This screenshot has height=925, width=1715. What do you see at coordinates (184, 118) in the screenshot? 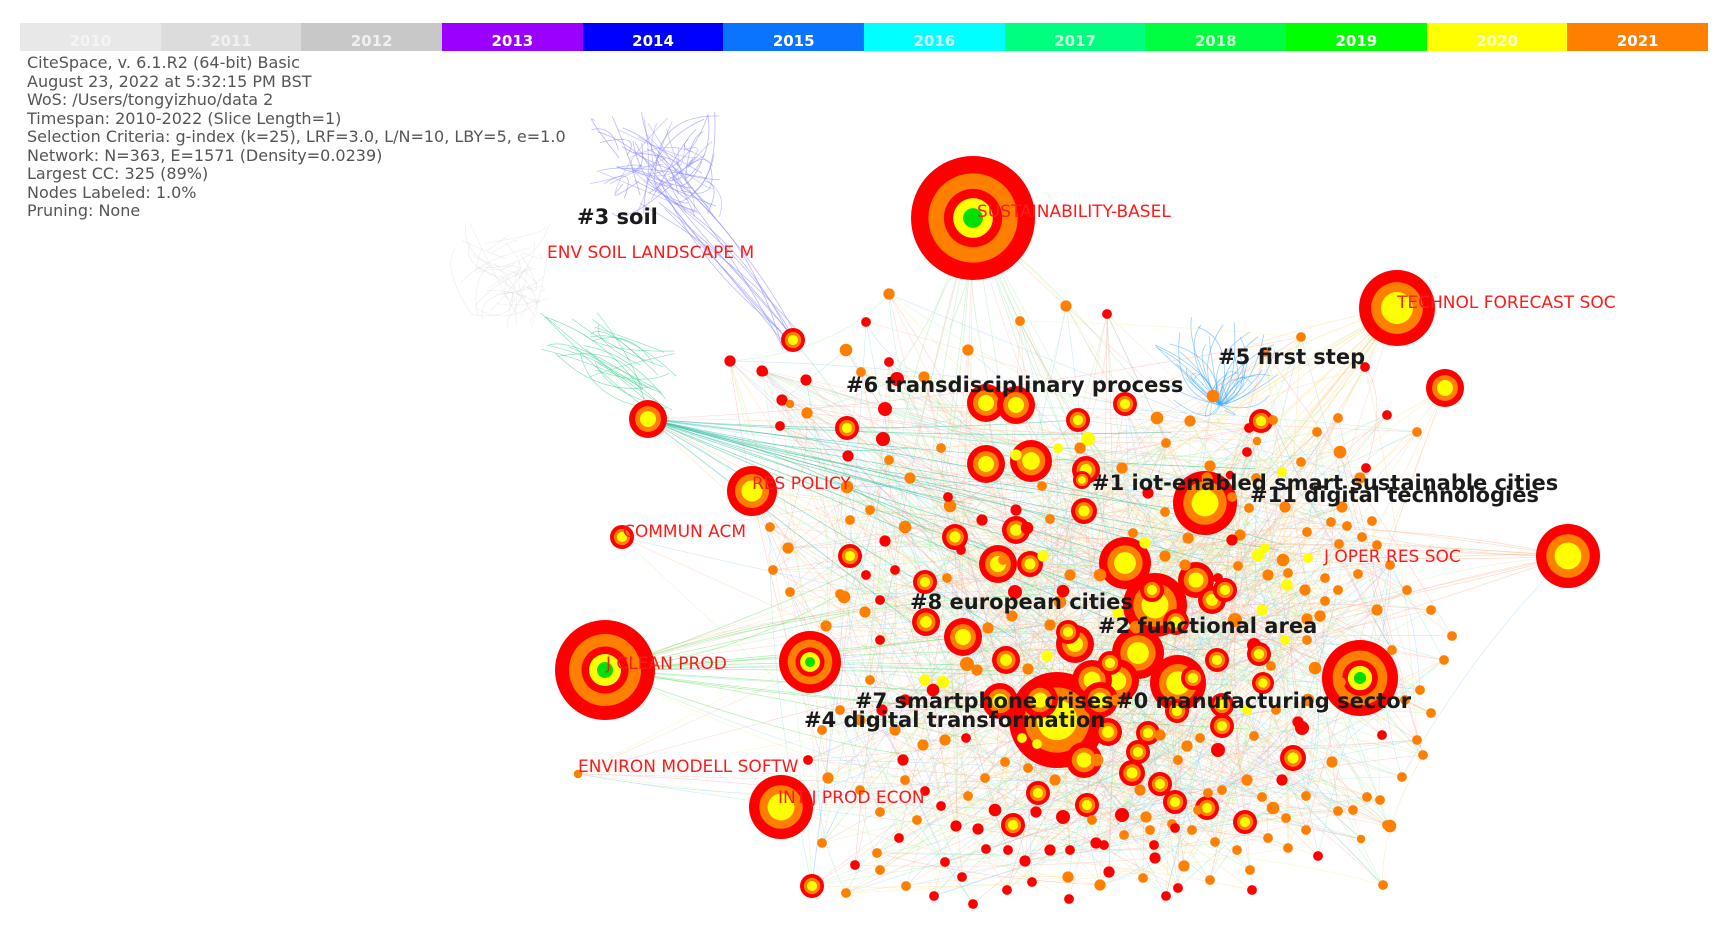
I see `info-timespan: Timespan: 2010-2022 (Slice Length=1)` at bounding box center [184, 118].